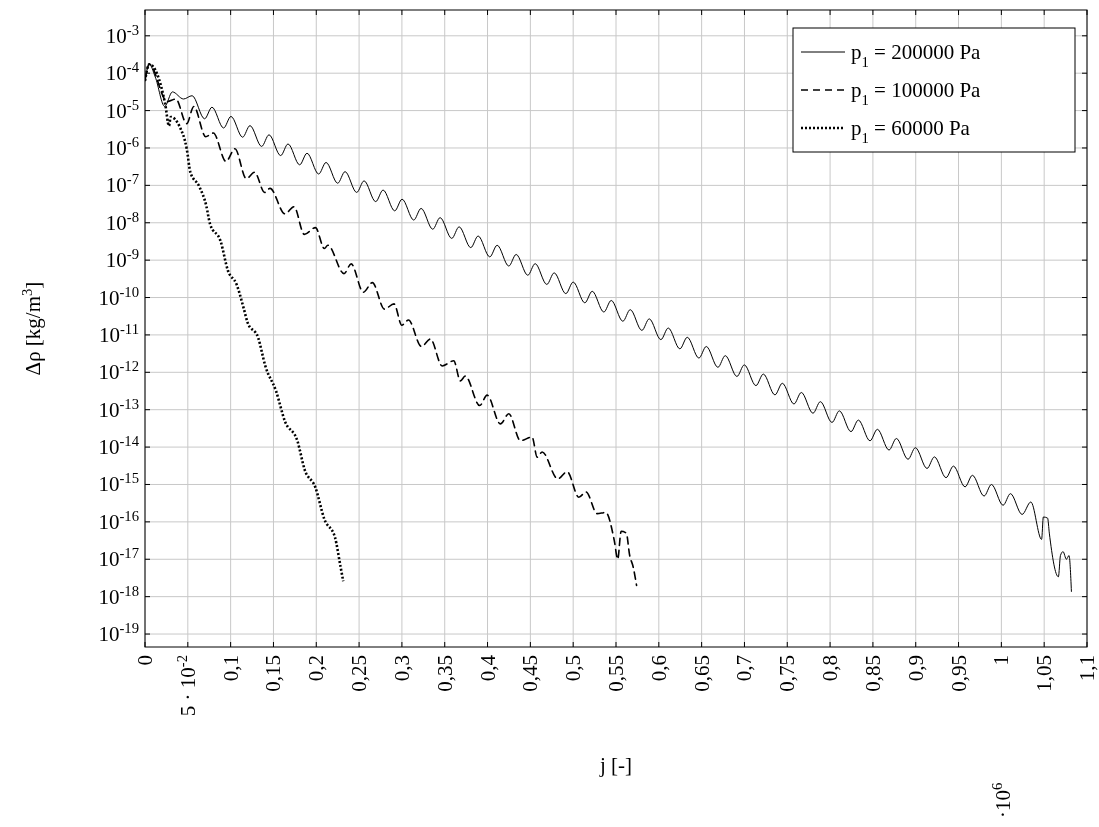 Image resolution: width=1099 pixels, height=827 pixels. What do you see at coordinates (444, 673) in the screenshot?
I see `x-tick-label: 0,35` at bounding box center [444, 673].